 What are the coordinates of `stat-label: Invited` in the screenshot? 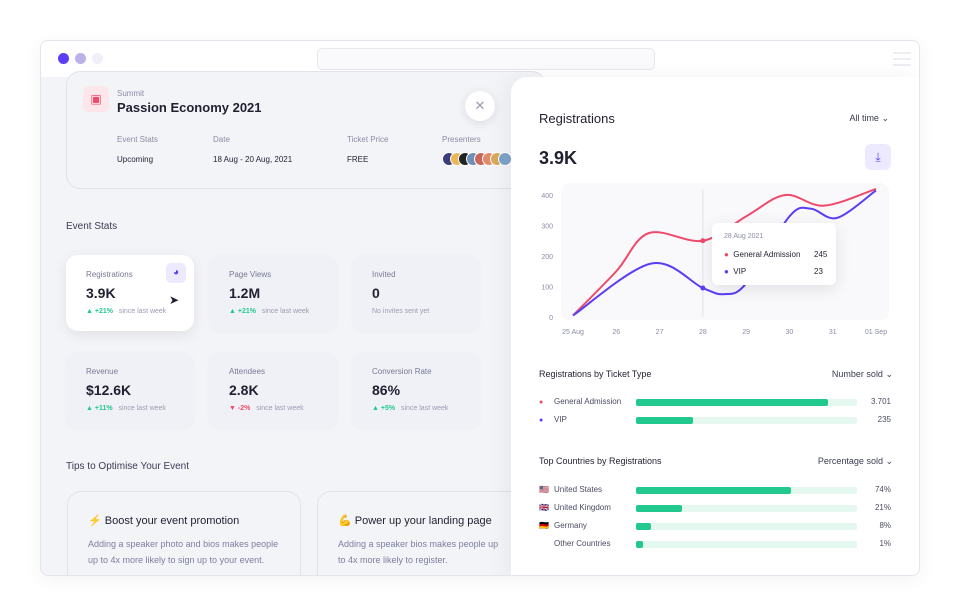 It's located at (384, 274).